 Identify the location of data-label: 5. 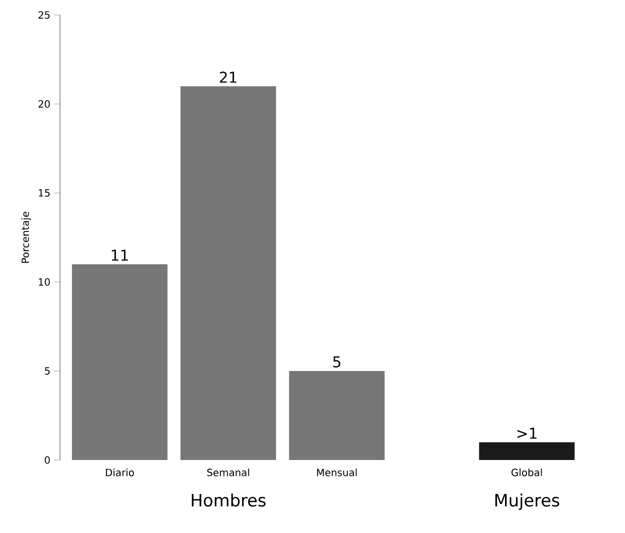
(336, 362).